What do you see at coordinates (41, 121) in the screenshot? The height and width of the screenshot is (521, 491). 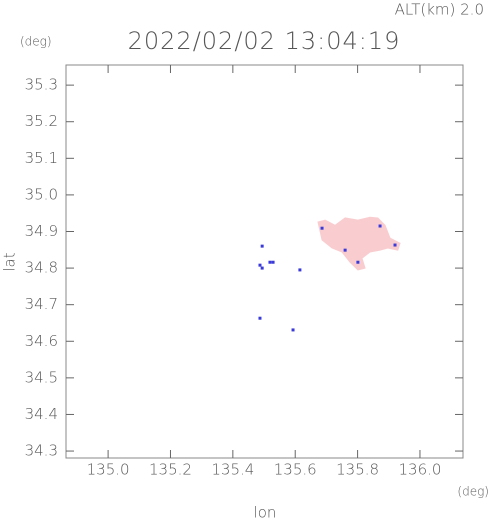 I see `y-tick-label: 35.2` at bounding box center [41, 121].